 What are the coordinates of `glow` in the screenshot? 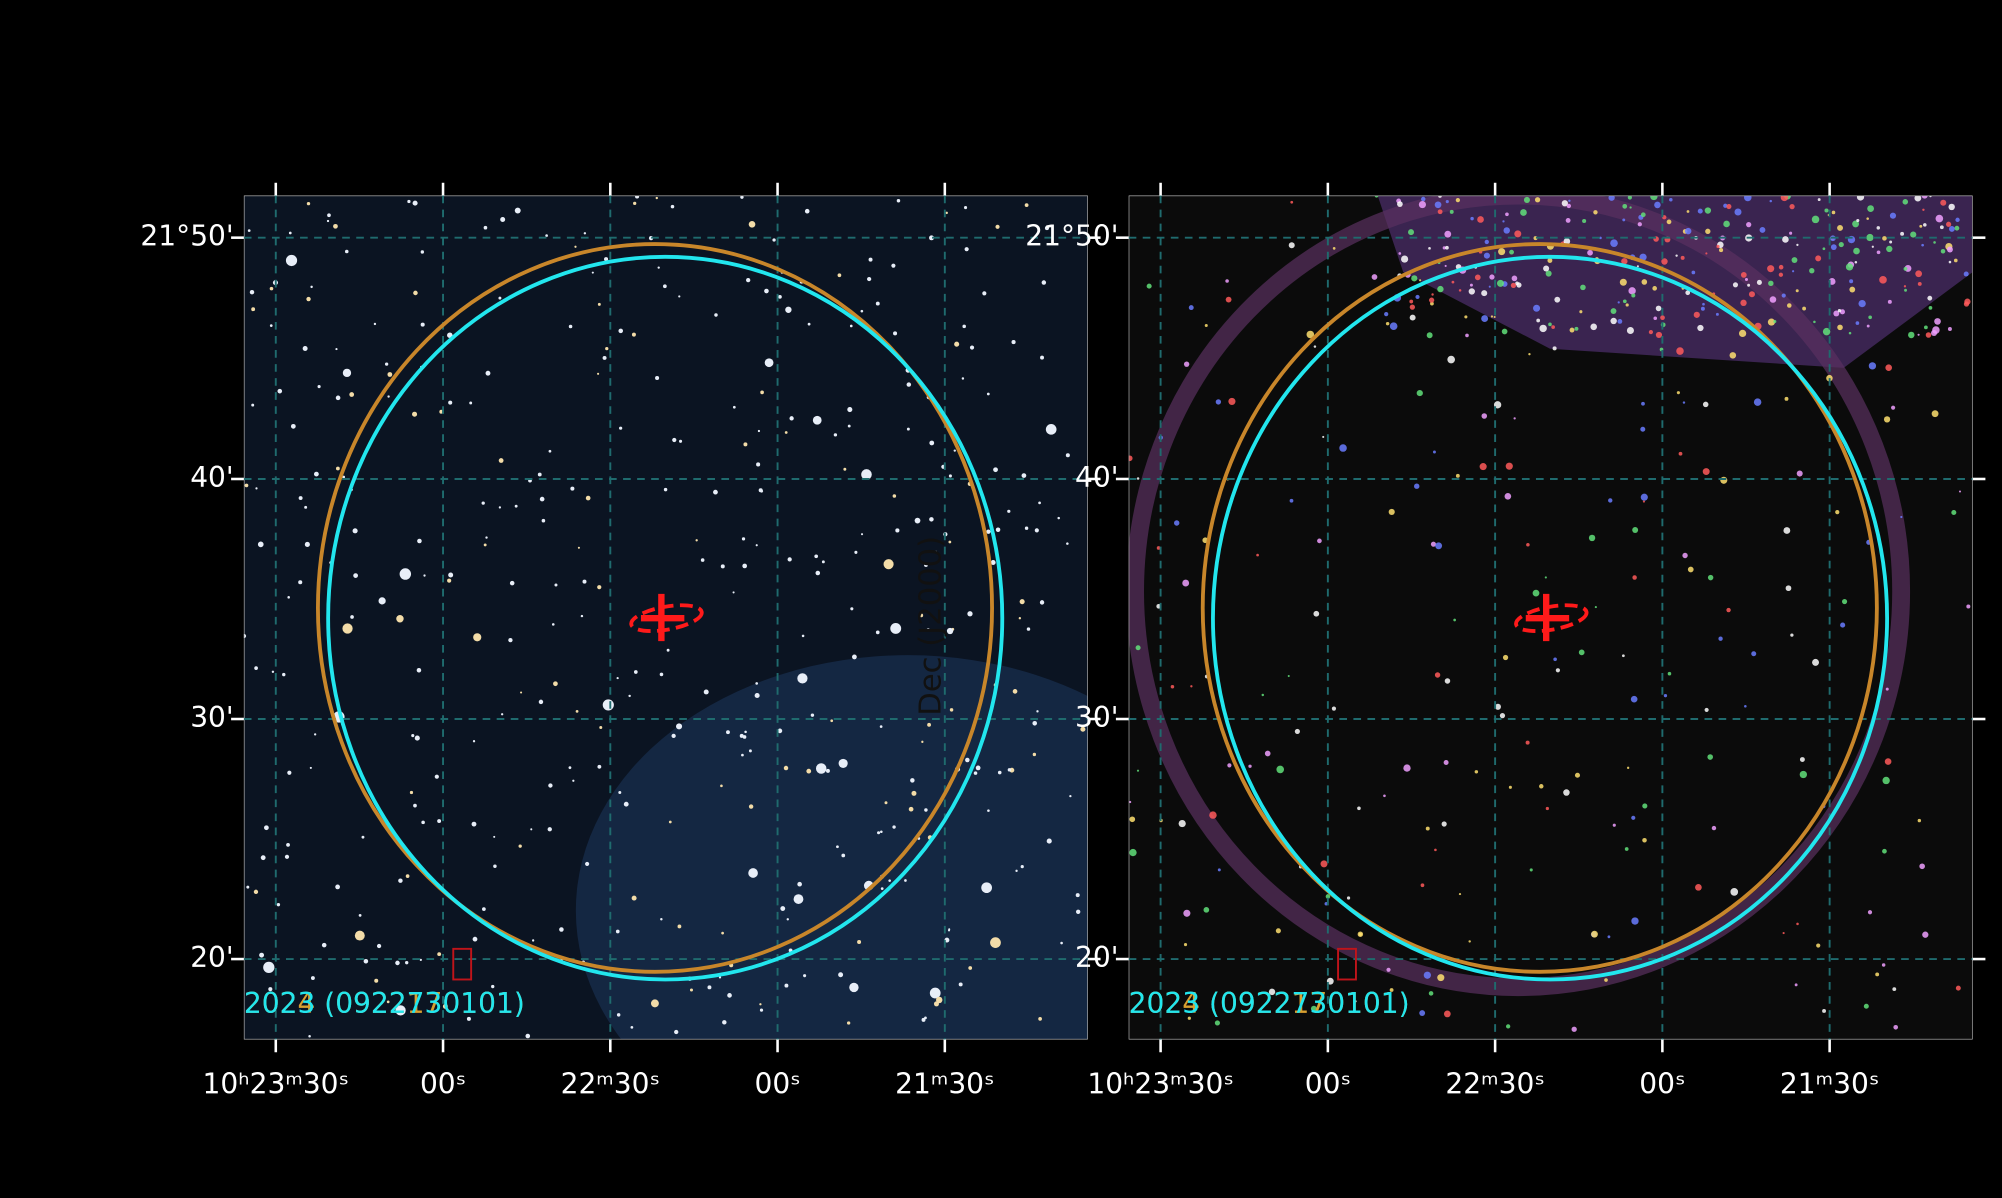 It's located at (831, 847).